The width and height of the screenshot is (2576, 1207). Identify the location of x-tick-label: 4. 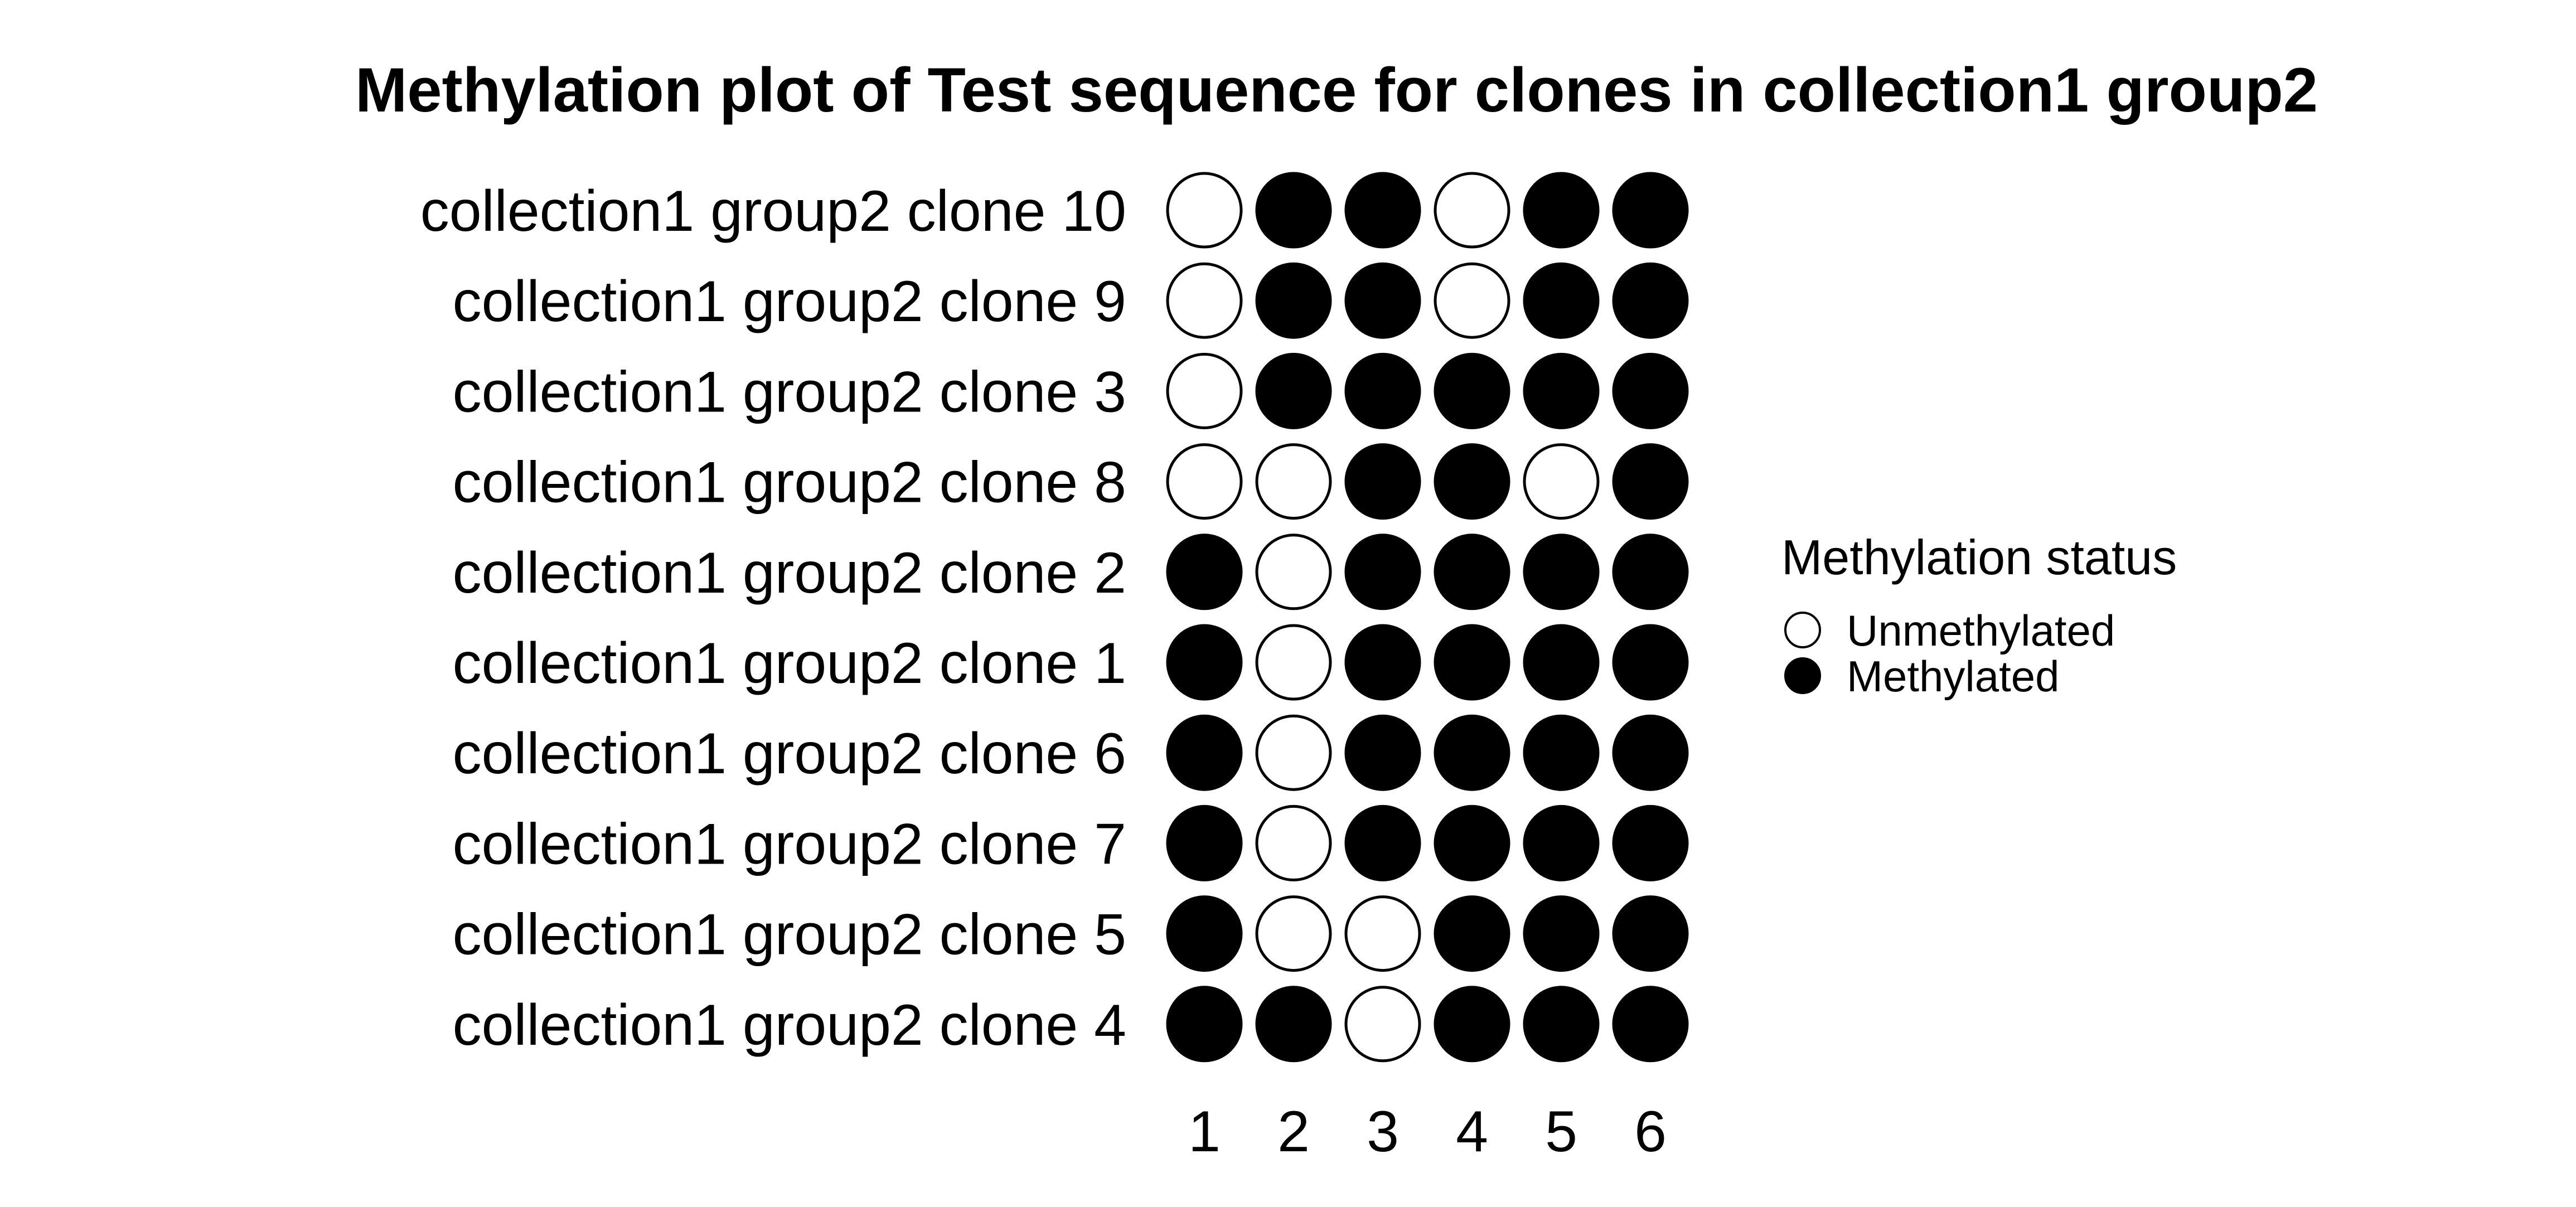
(1472, 1131).